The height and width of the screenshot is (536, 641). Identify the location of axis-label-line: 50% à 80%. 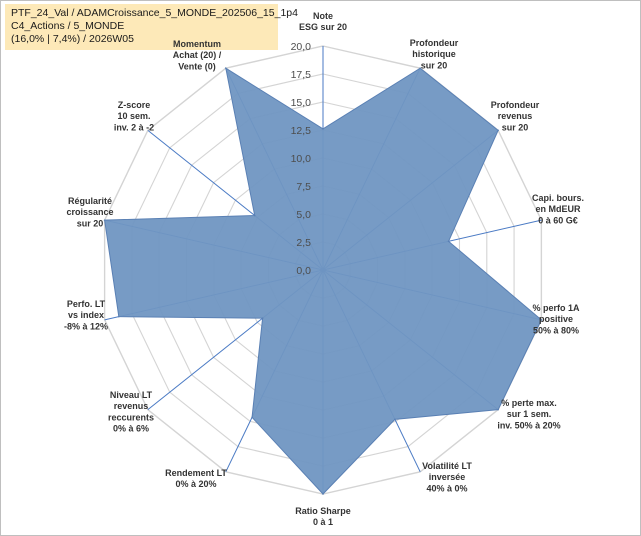
(556, 330).